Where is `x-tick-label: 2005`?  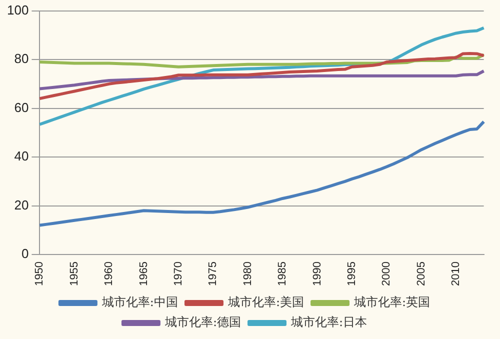
x-tick-label: 2005 is located at coordinates (421, 274).